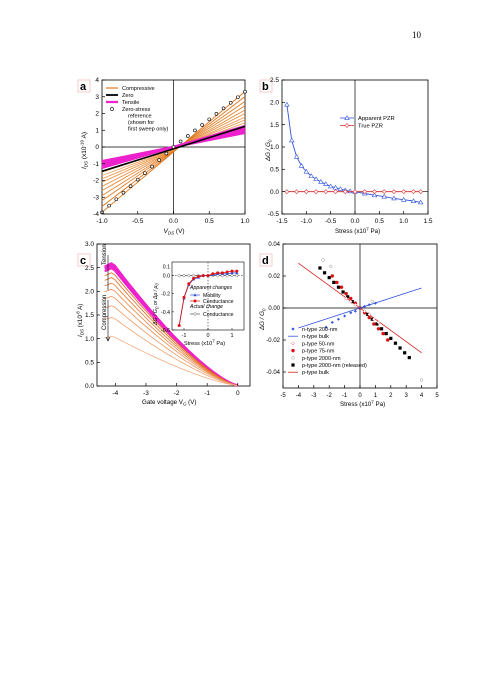 The image size is (491, 694). I want to click on panel-c-inset-ylabel-part: 0, so click(157, 284).